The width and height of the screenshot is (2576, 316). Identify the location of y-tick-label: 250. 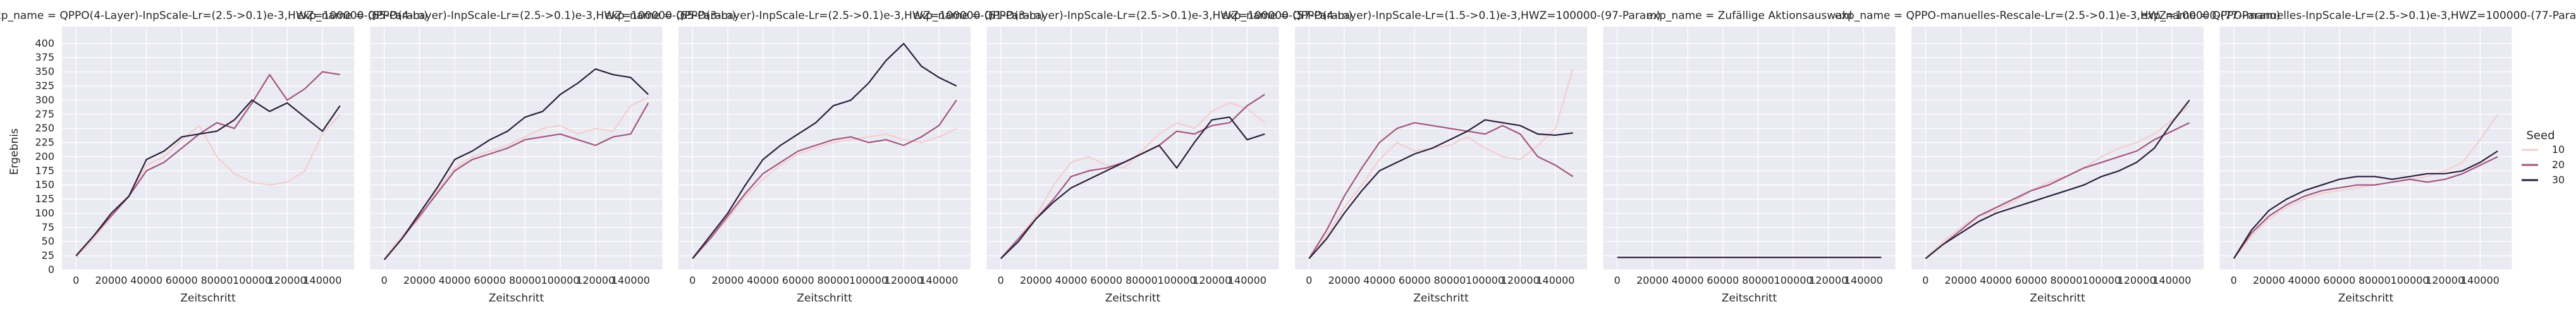
(44, 128).